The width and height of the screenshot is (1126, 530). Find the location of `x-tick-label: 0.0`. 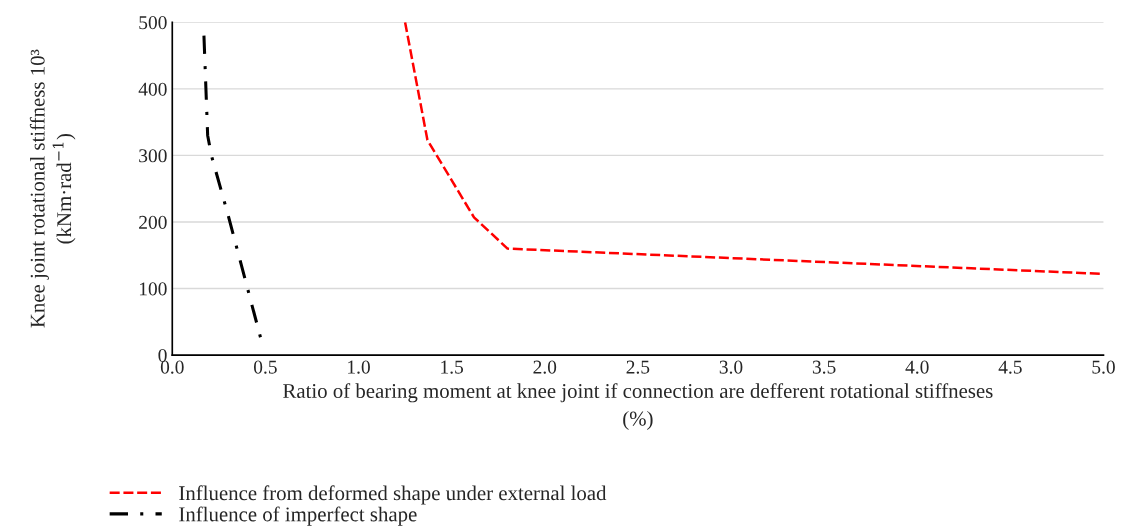

x-tick-label: 0.0 is located at coordinates (172, 367).